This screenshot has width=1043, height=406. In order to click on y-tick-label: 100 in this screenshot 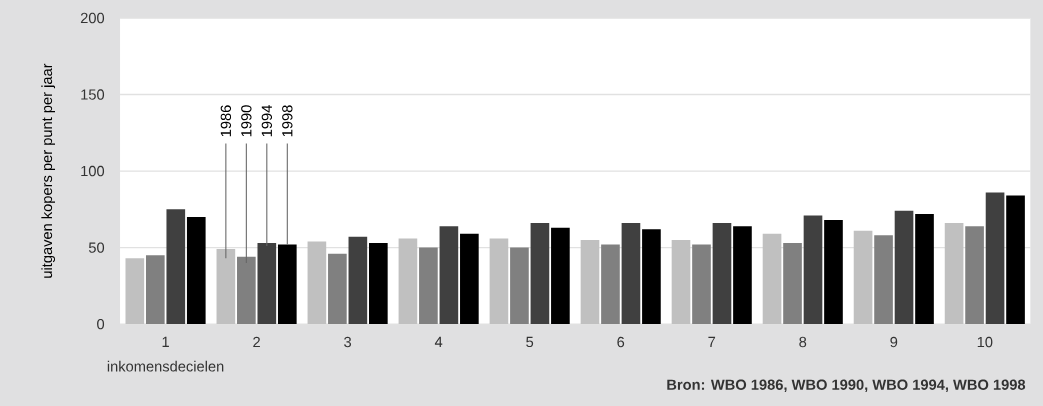, I will do `click(93, 171)`.